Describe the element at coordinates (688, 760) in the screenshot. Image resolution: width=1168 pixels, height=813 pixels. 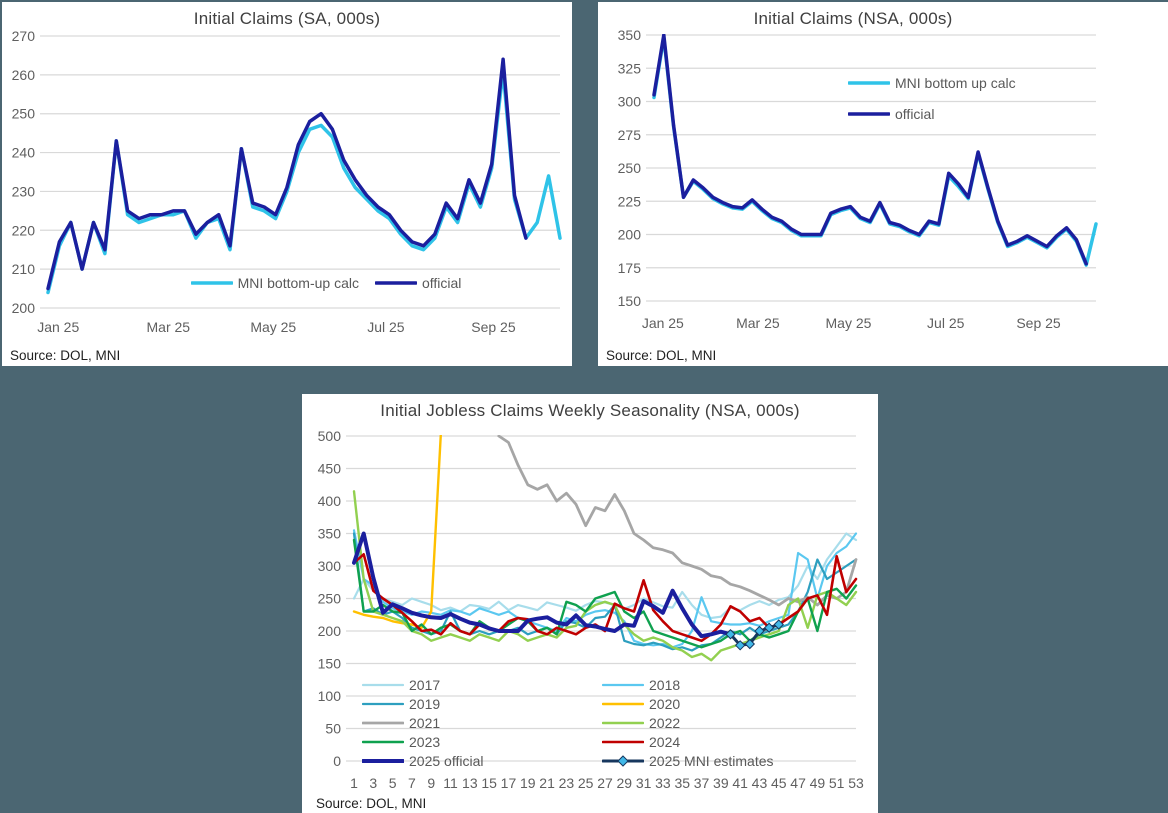
I see `legend-item: 2025 MNI estimates` at that location.